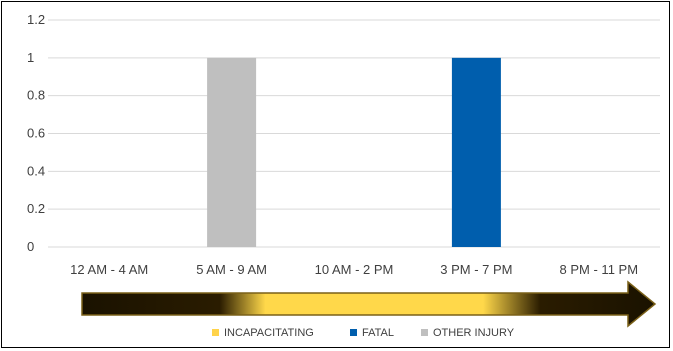 Image resolution: width=673 pixels, height=351 pixels. Describe the element at coordinates (232, 152) in the screenshot. I see `bar-other-injury` at that location.